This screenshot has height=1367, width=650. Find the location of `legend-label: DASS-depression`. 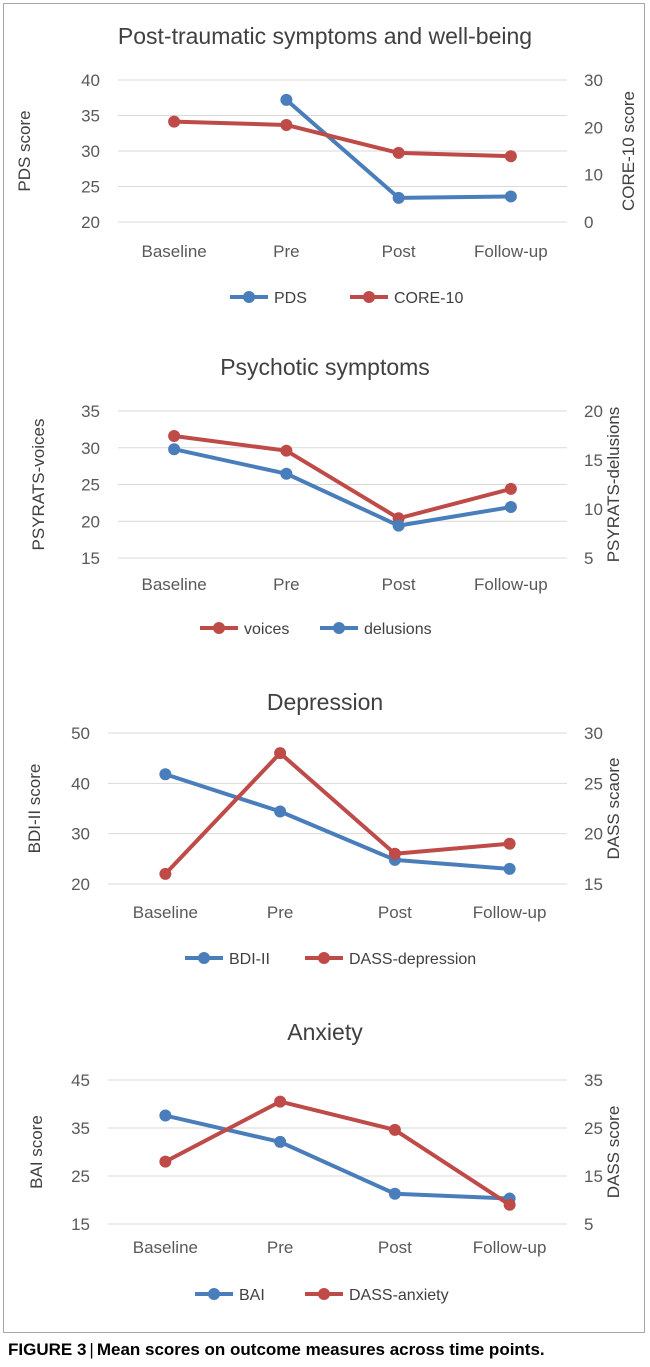

legend-label: DASS-depression is located at coordinates (412, 959).